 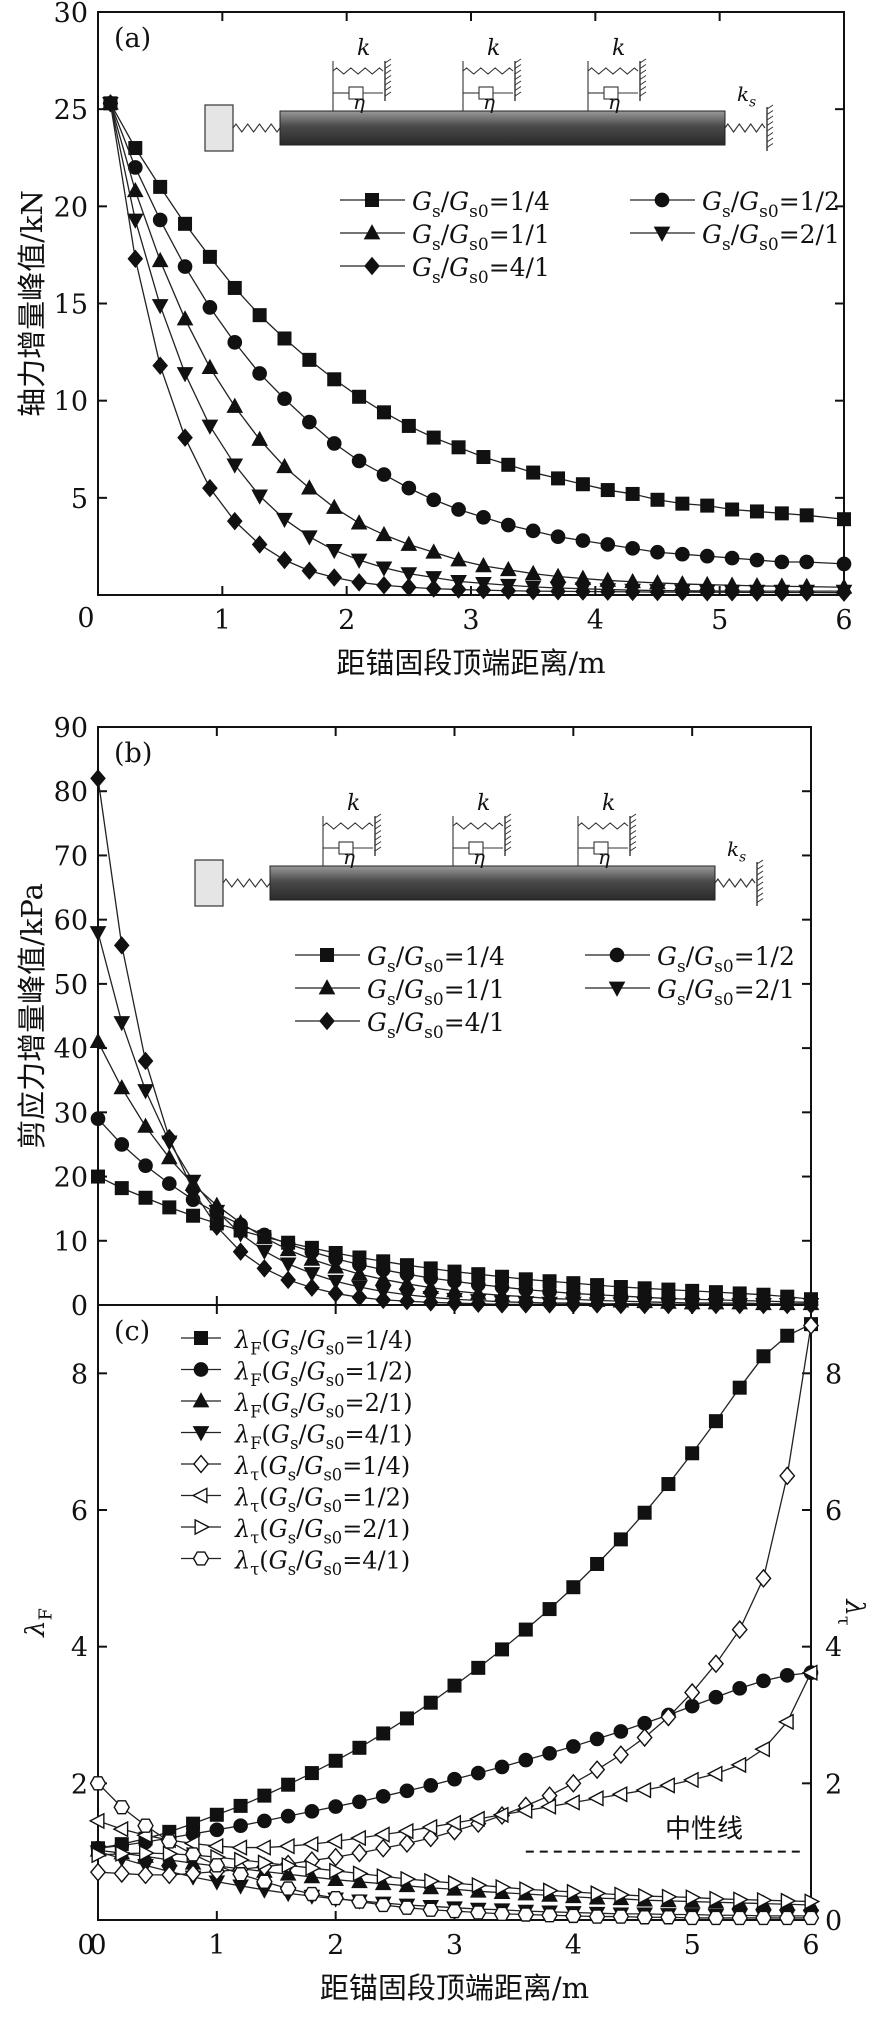 What do you see at coordinates (85, 1945) in the screenshot?
I see `x-tick-label: 0` at bounding box center [85, 1945].